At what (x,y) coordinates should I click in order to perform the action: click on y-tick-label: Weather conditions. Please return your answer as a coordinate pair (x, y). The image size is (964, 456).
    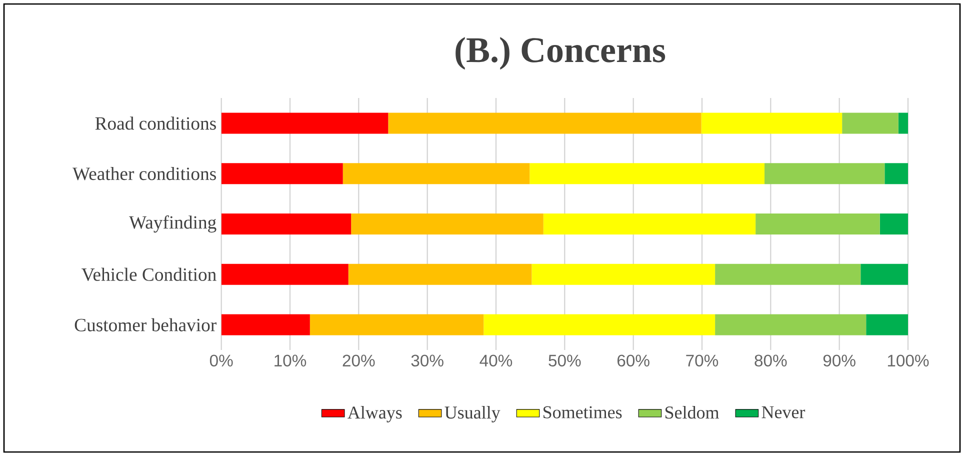
    Looking at the image, I should click on (144, 173).